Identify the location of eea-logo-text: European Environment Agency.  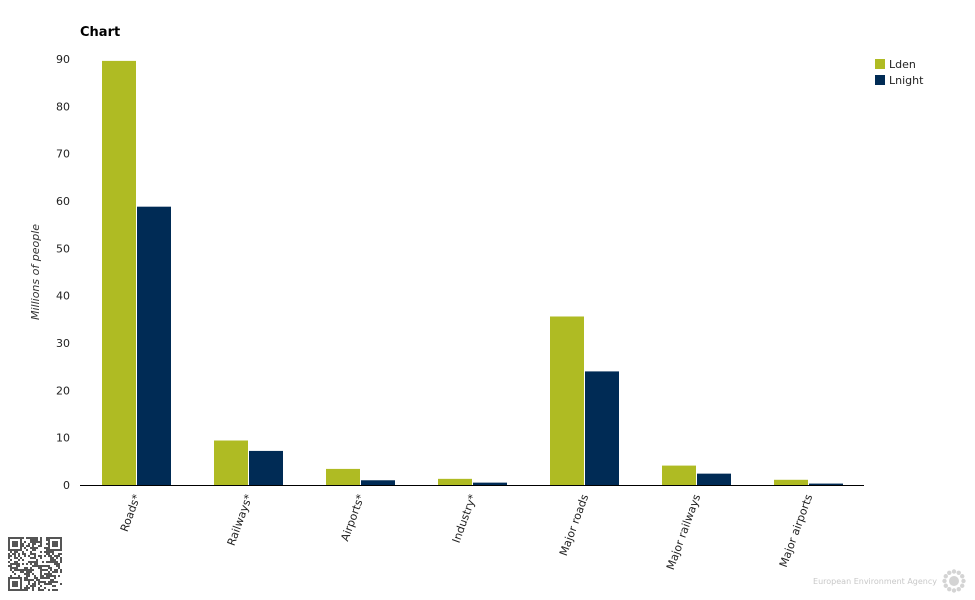
(875, 581).